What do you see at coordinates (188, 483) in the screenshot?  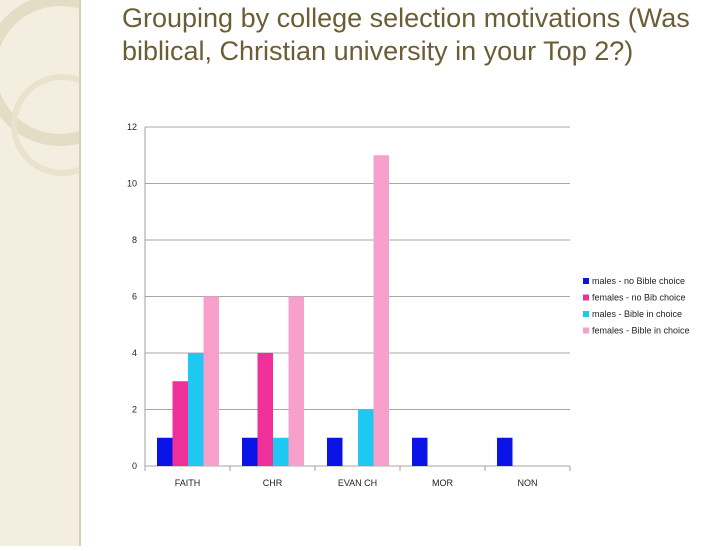 I see `x-tick-label: FAITH` at bounding box center [188, 483].